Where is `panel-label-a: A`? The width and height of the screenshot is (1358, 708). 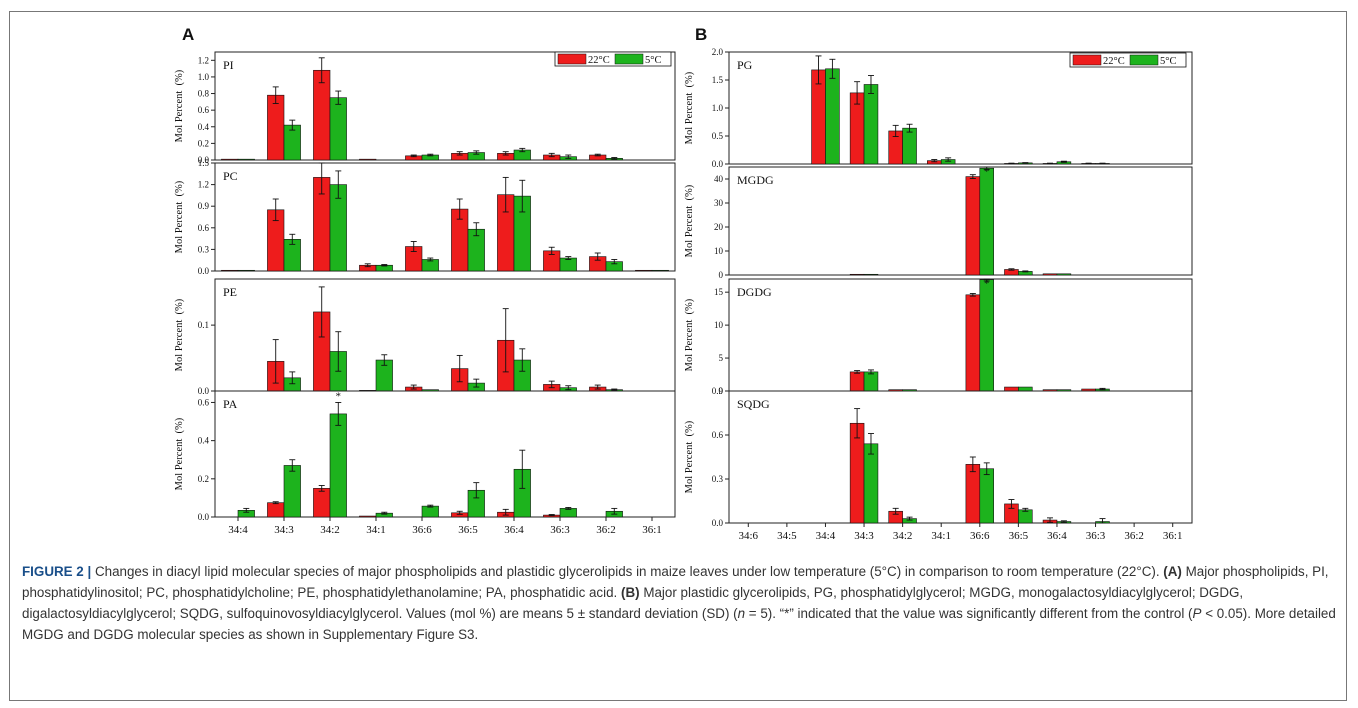
panel-label-a: A is located at coordinates (188, 34).